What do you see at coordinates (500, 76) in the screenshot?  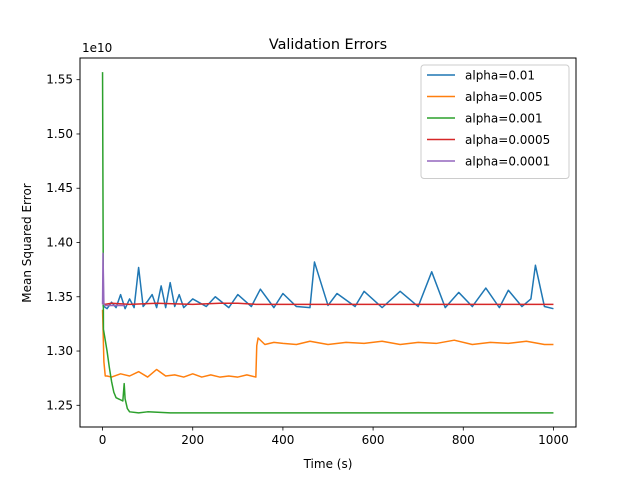 I see `legend-entry-0: alpha=0.01` at bounding box center [500, 76].